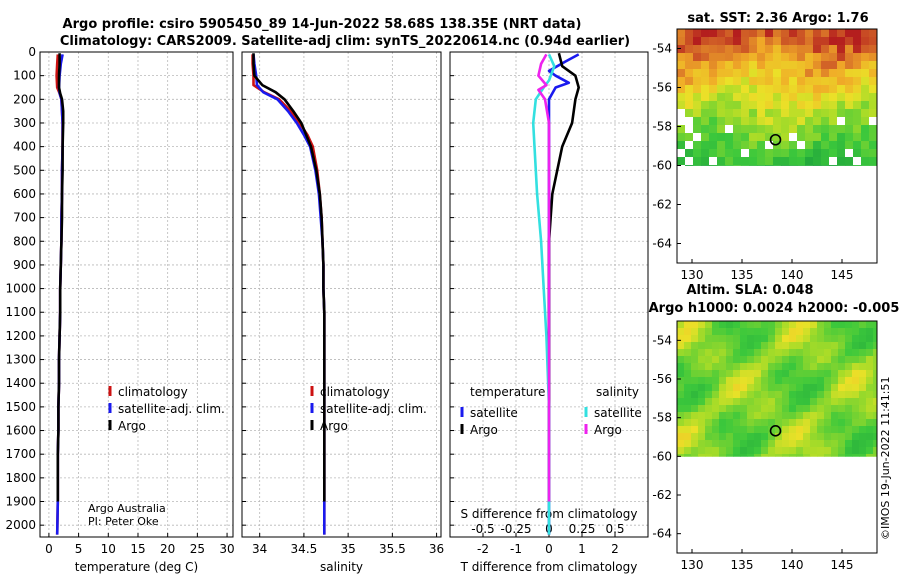  I want to click on x-axis-label: temperature (deg C), so click(136, 567).